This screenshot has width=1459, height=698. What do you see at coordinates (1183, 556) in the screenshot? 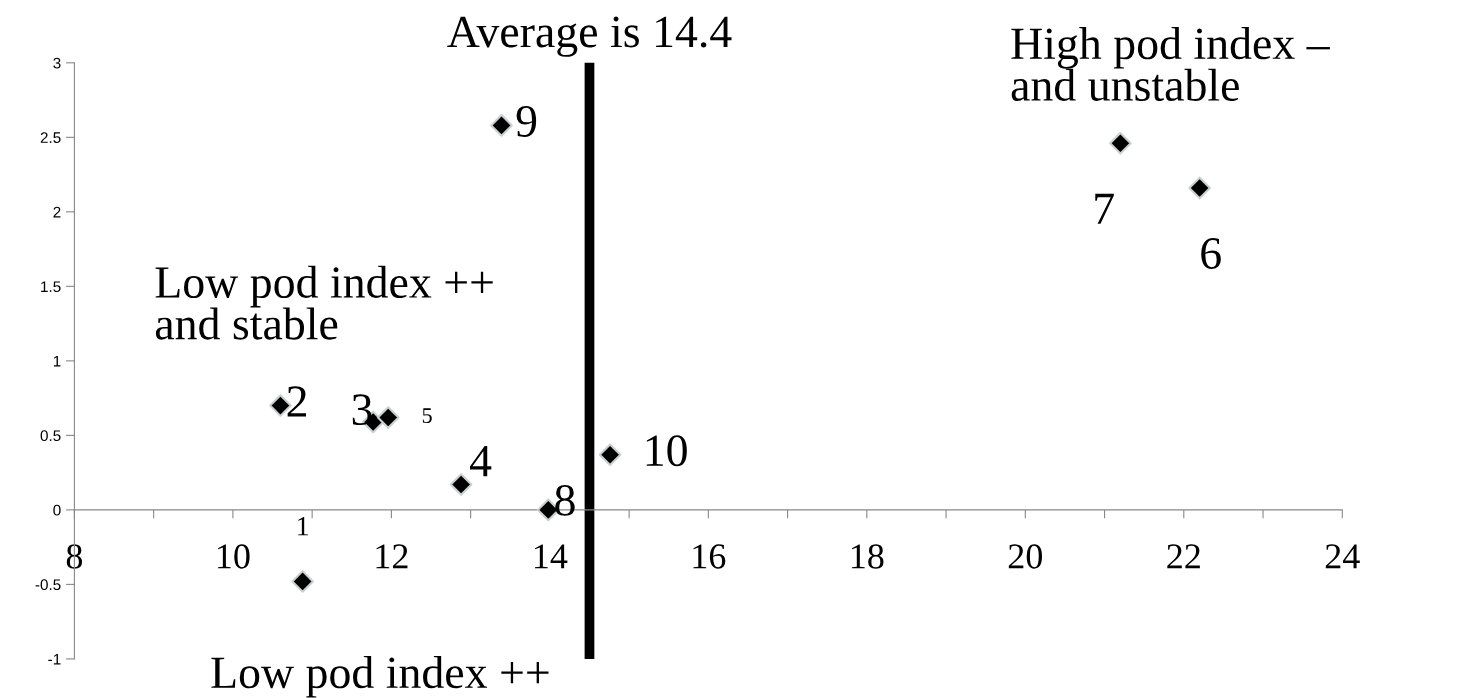
I see `x-tick-label: 22` at bounding box center [1183, 556].